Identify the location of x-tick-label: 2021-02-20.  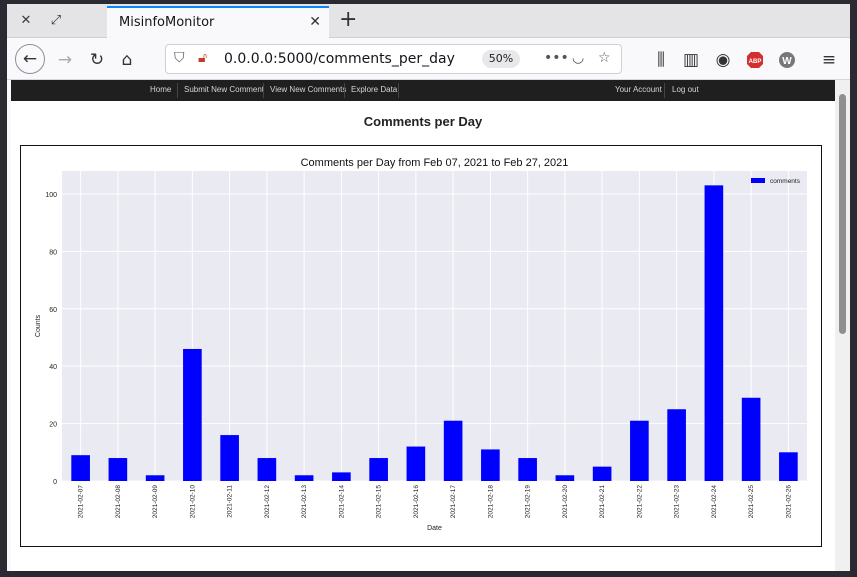
(565, 502).